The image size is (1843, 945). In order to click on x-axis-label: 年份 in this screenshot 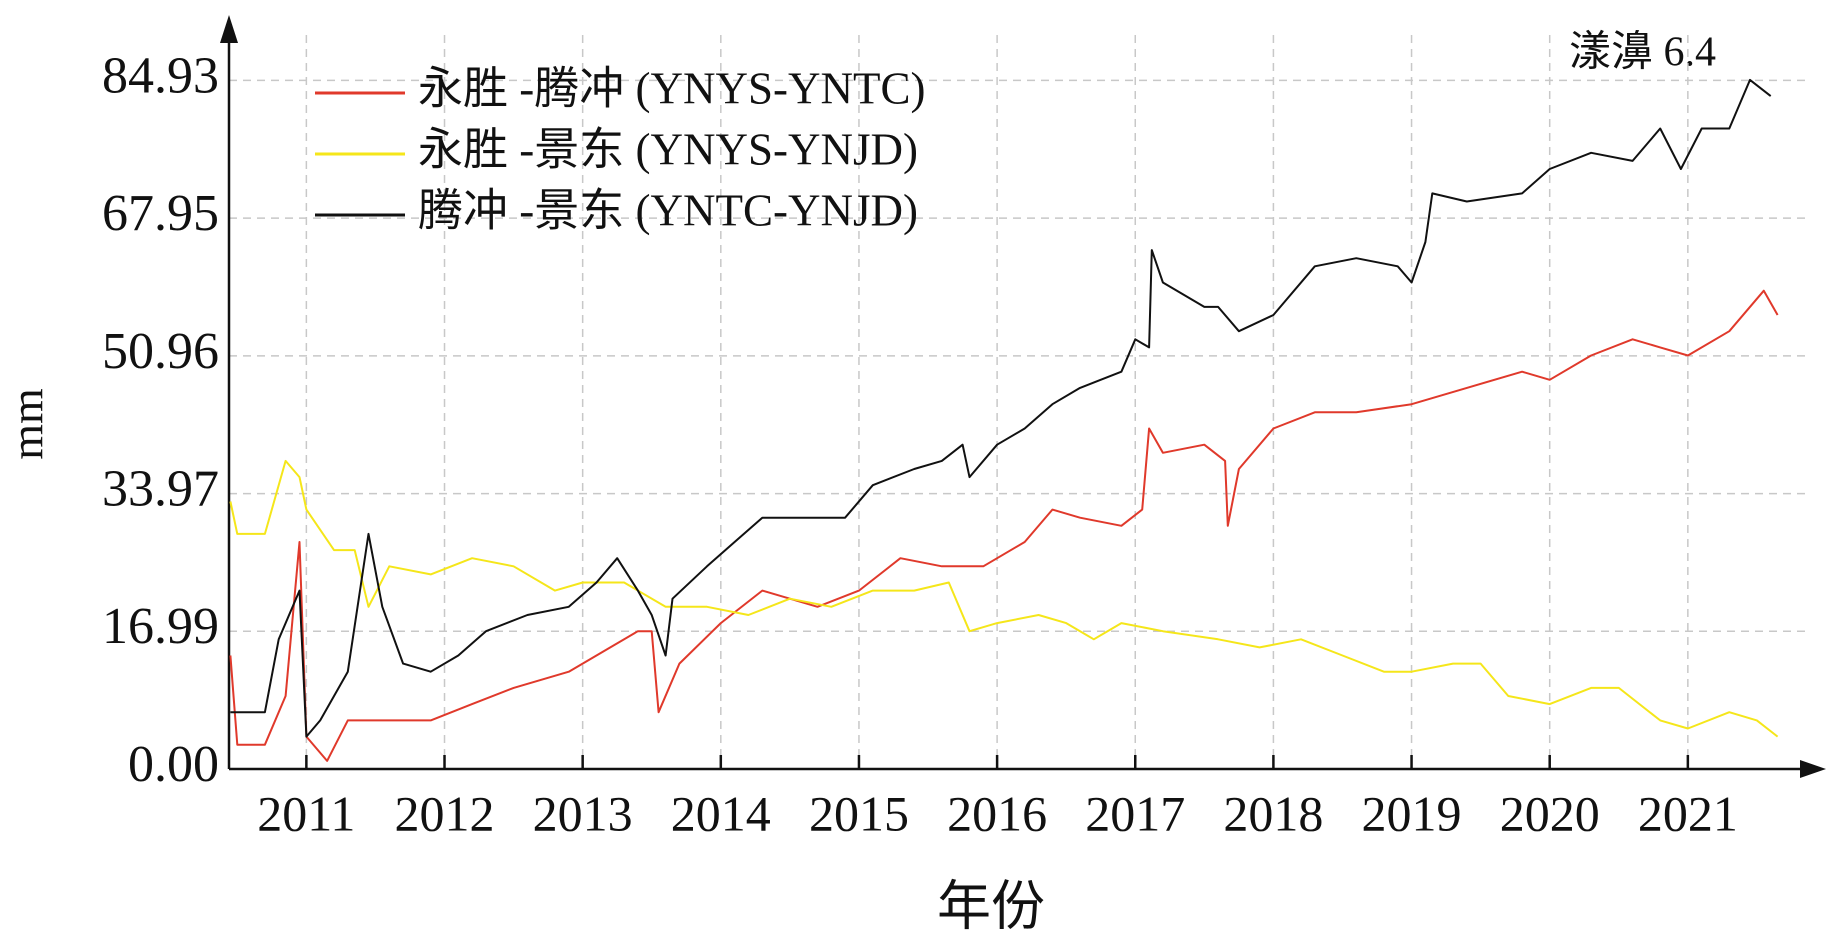, I will do `click(991, 906)`.